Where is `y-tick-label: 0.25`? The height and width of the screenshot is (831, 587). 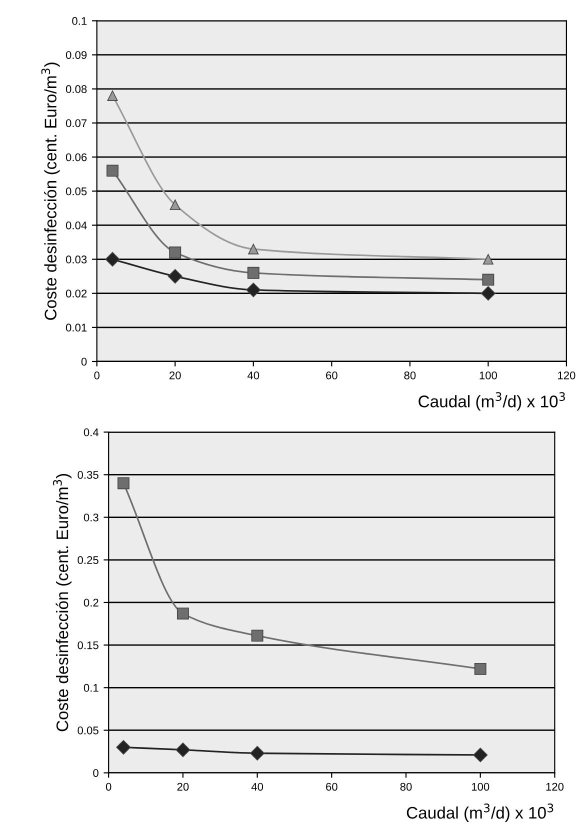
y-tick-label: 0.25 is located at coordinates (88, 560).